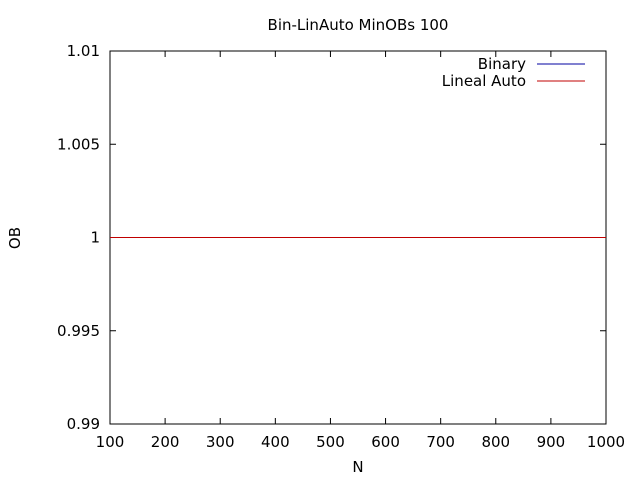 Image resolution: width=640 pixels, height=480 pixels. What do you see at coordinates (357, 467) in the screenshot?
I see `x-axis-title: N` at bounding box center [357, 467].